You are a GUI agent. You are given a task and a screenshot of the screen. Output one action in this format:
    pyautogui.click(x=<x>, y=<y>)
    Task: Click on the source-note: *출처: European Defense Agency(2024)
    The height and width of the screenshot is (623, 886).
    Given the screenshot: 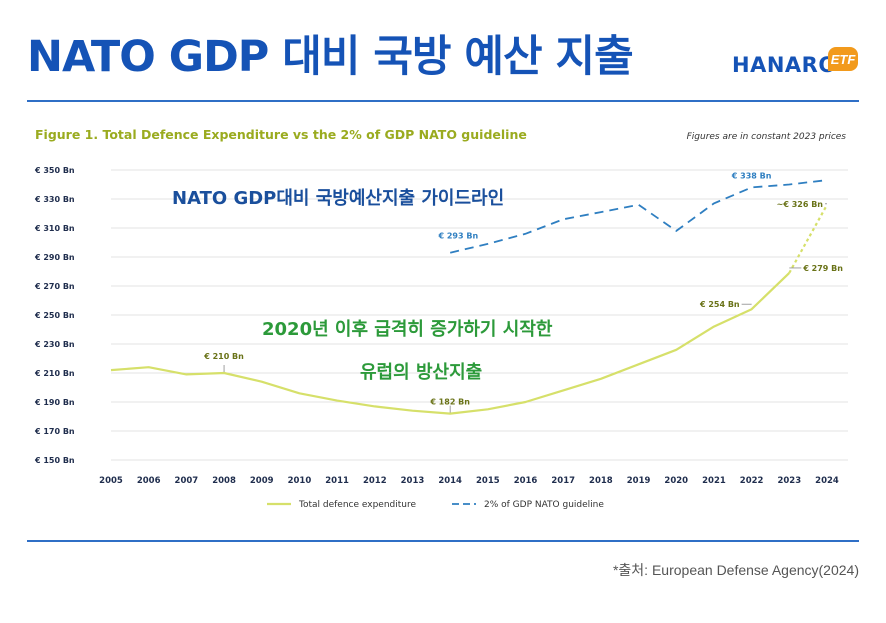 What is the action you would take?
    pyautogui.click(x=735, y=570)
    